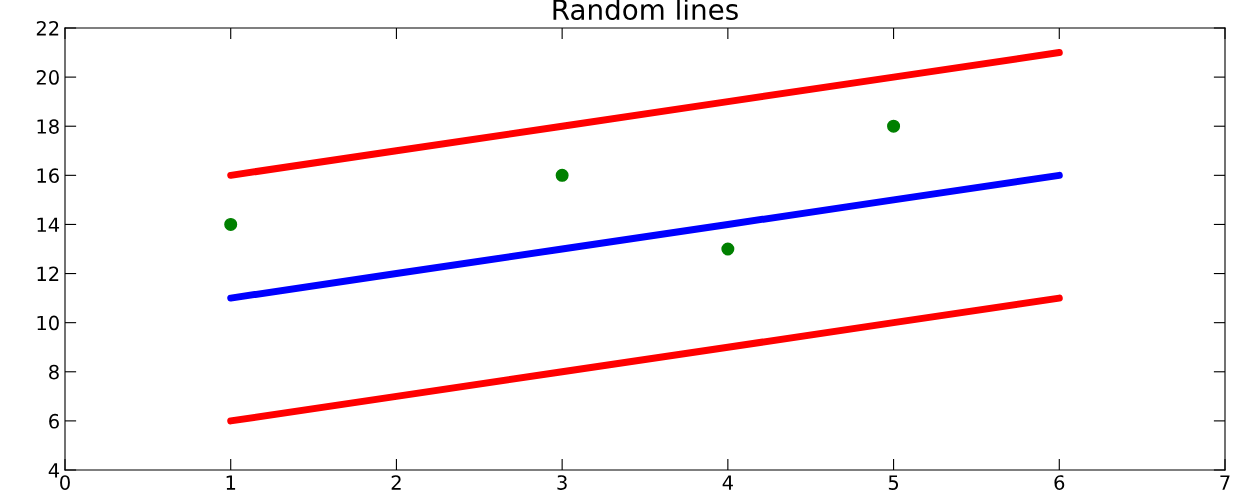 Image resolution: width=1241 pixels, height=500 pixels. I want to click on x-tick-label: 0, so click(65, 482).